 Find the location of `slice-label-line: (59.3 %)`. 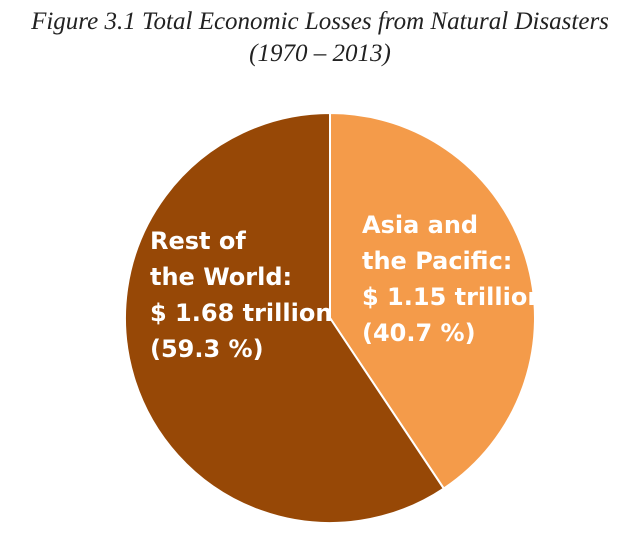

slice-label-line: (59.3 %) is located at coordinates (207, 349).